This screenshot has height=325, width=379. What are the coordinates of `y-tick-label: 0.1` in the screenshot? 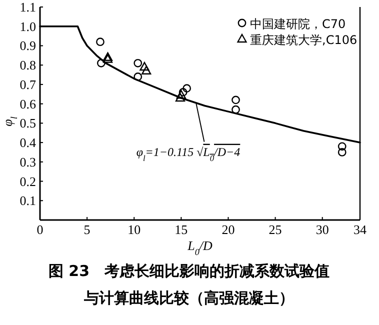 It's located at (28, 200).